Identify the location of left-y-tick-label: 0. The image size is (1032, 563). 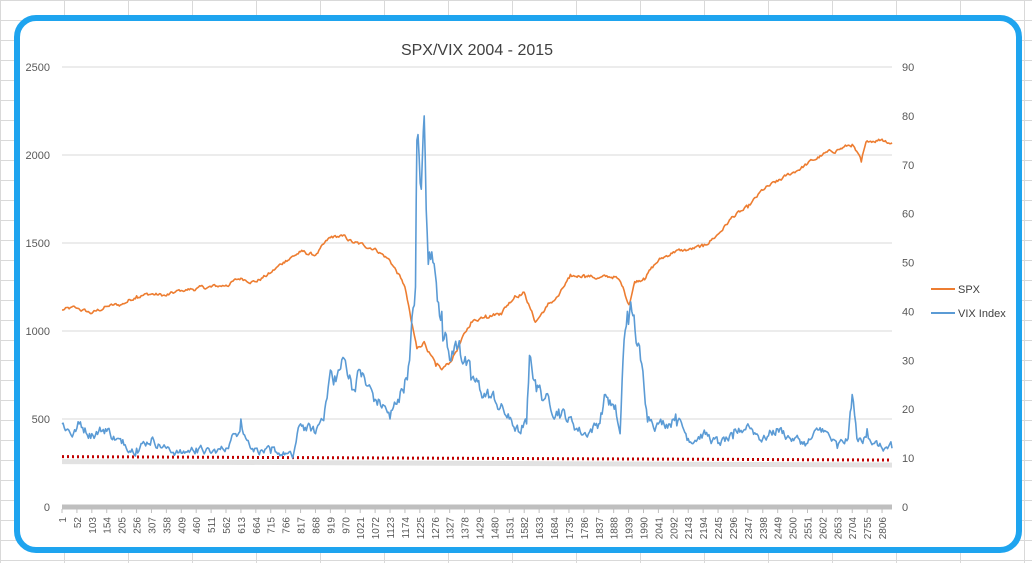
(47, 508).